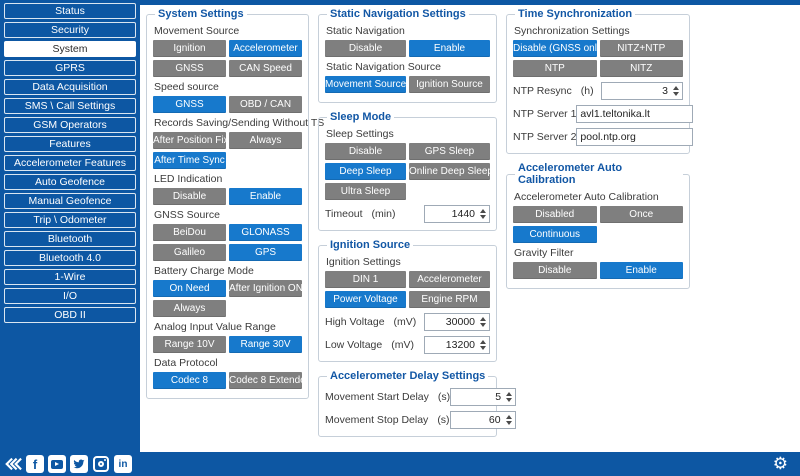 The height and width of the screenshot is (476, 800). What do you see at coordinates (189, 140) in the screenshot?
I see `option-button: After Position Fix` at bounding box center [189, 140].